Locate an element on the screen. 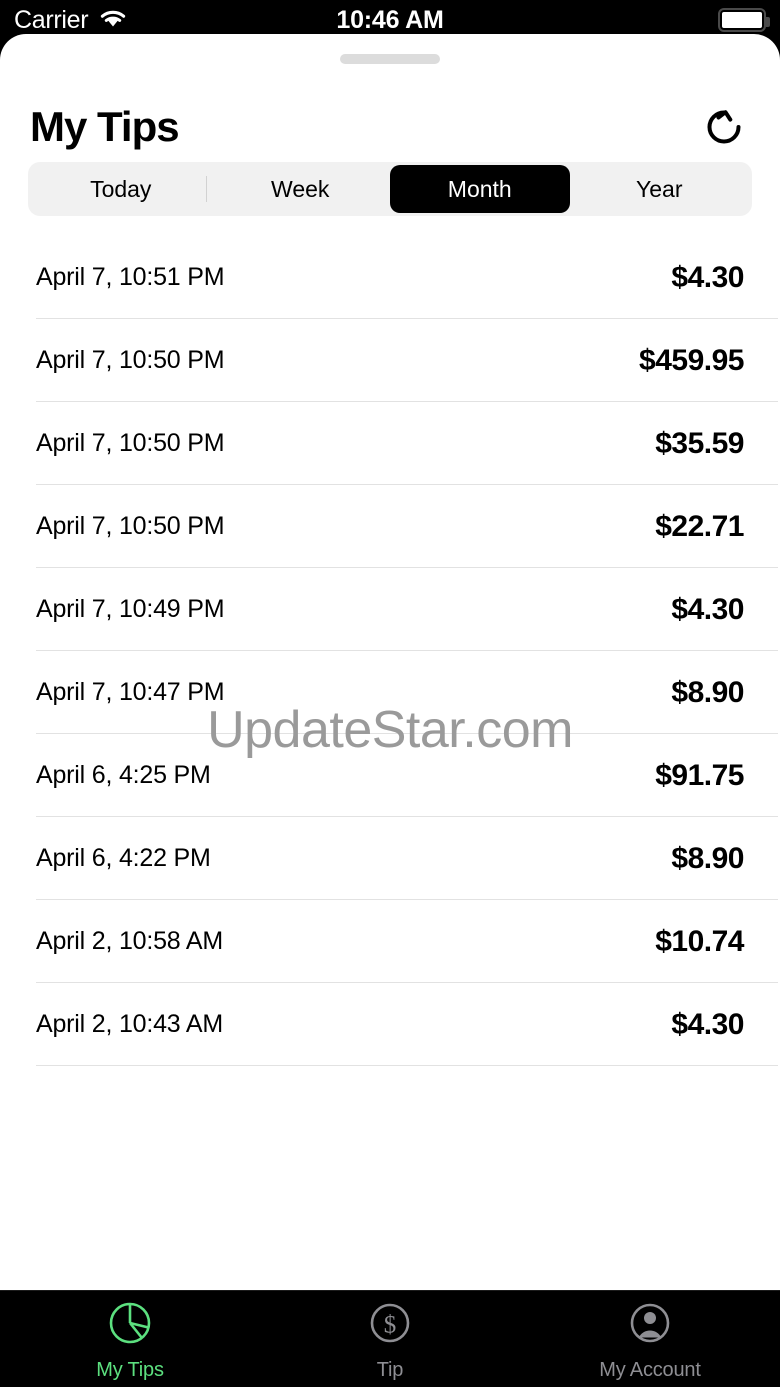 This screenshot has width=780, height=1387. table-row: April 7, 10:51 PM $4.30 is located at coordinates (390, 277).